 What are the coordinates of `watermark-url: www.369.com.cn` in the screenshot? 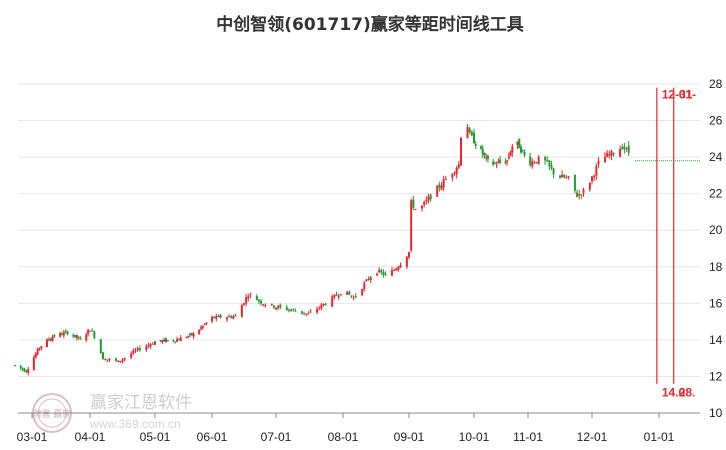 It's located at (135, 424).